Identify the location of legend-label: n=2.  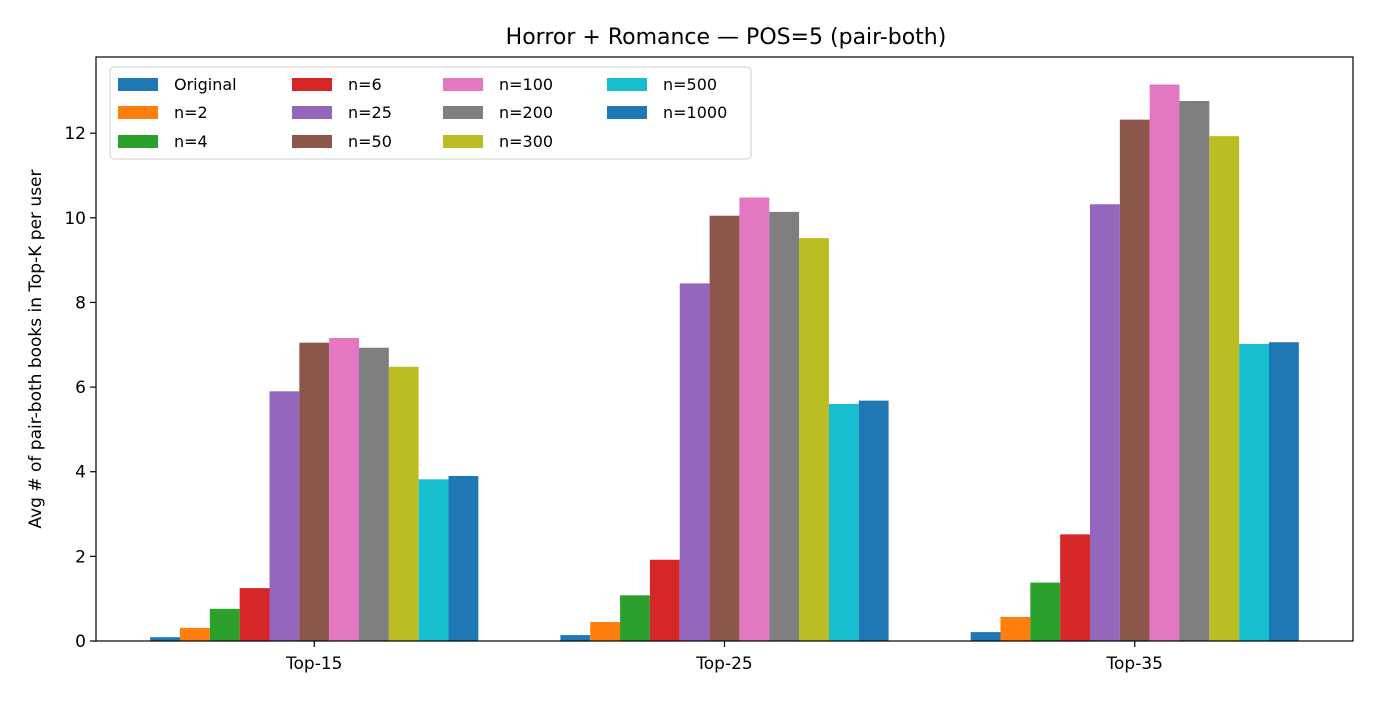
(191, 112).